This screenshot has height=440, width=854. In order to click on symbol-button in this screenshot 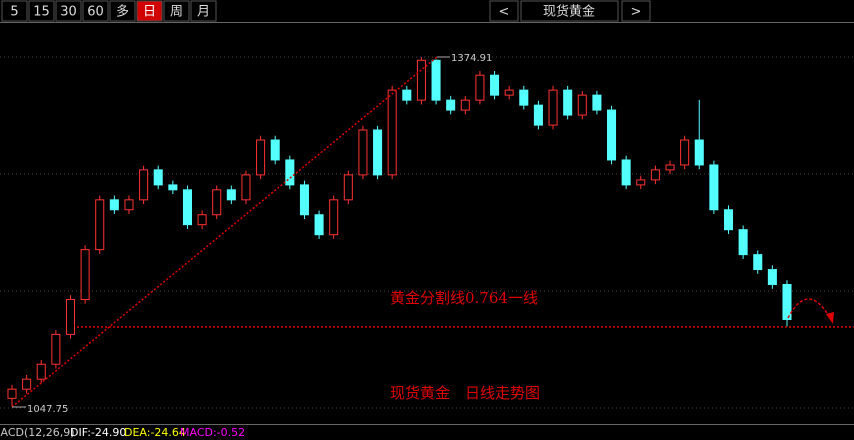, I will do `click(569, 11)`.